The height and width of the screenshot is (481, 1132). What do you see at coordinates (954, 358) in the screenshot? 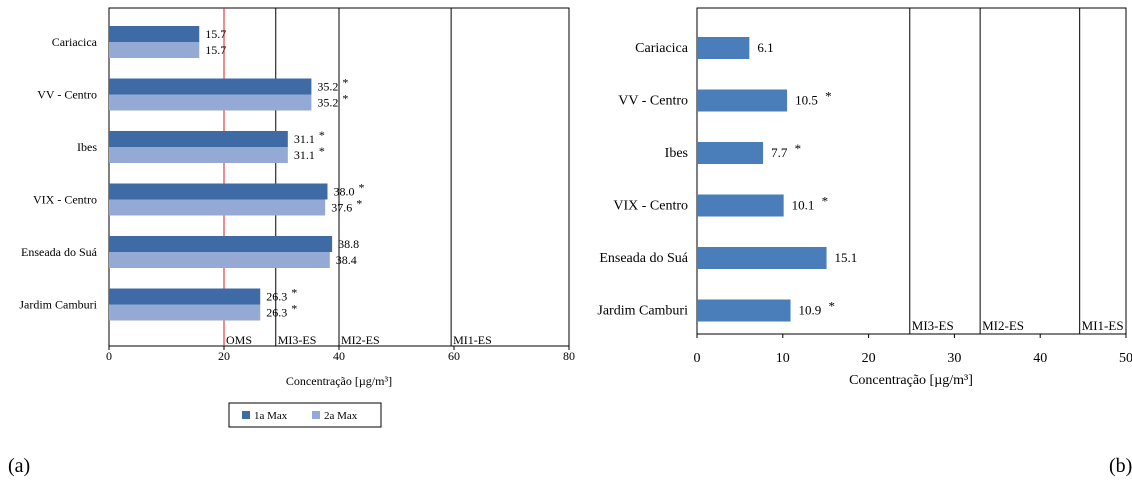
I see `x-tick-label: 30` at bounding box center [954, 358].